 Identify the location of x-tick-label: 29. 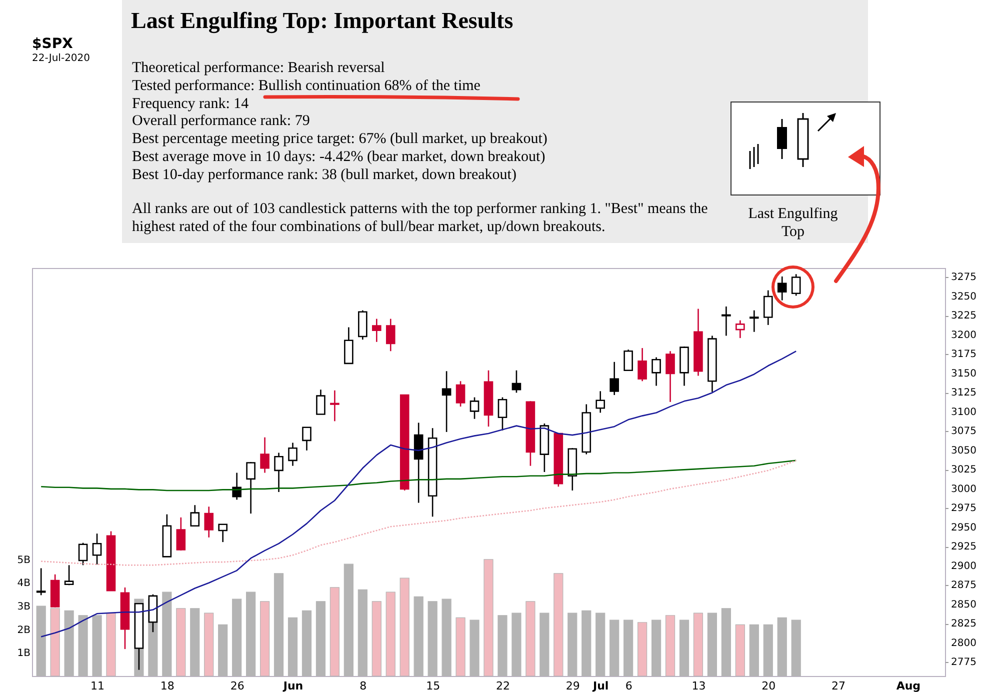
(573, 686).